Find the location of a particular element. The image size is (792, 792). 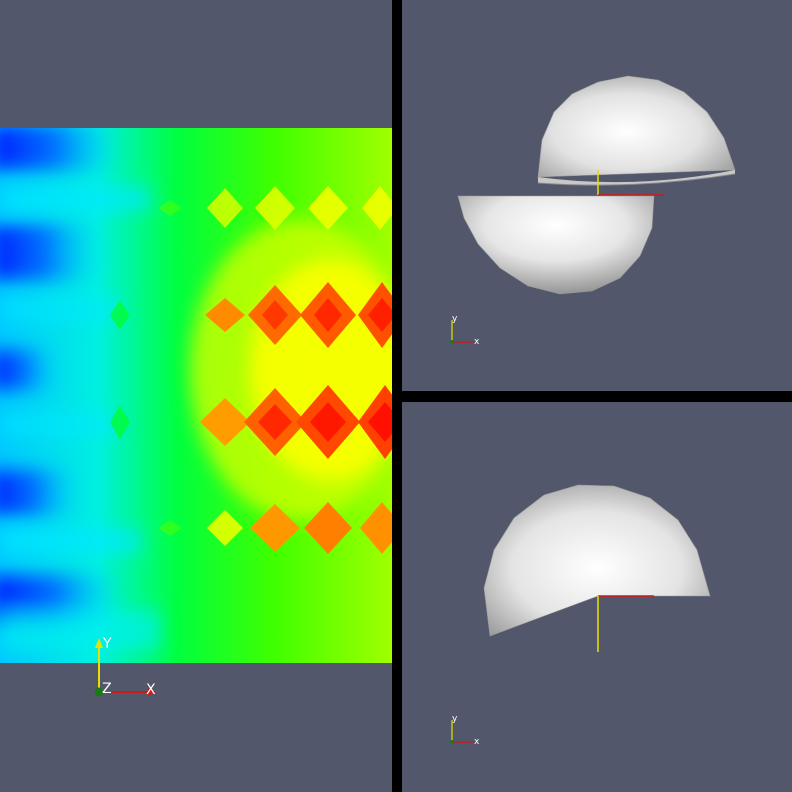

horizontal-divider is located at coordinates (597, 396).